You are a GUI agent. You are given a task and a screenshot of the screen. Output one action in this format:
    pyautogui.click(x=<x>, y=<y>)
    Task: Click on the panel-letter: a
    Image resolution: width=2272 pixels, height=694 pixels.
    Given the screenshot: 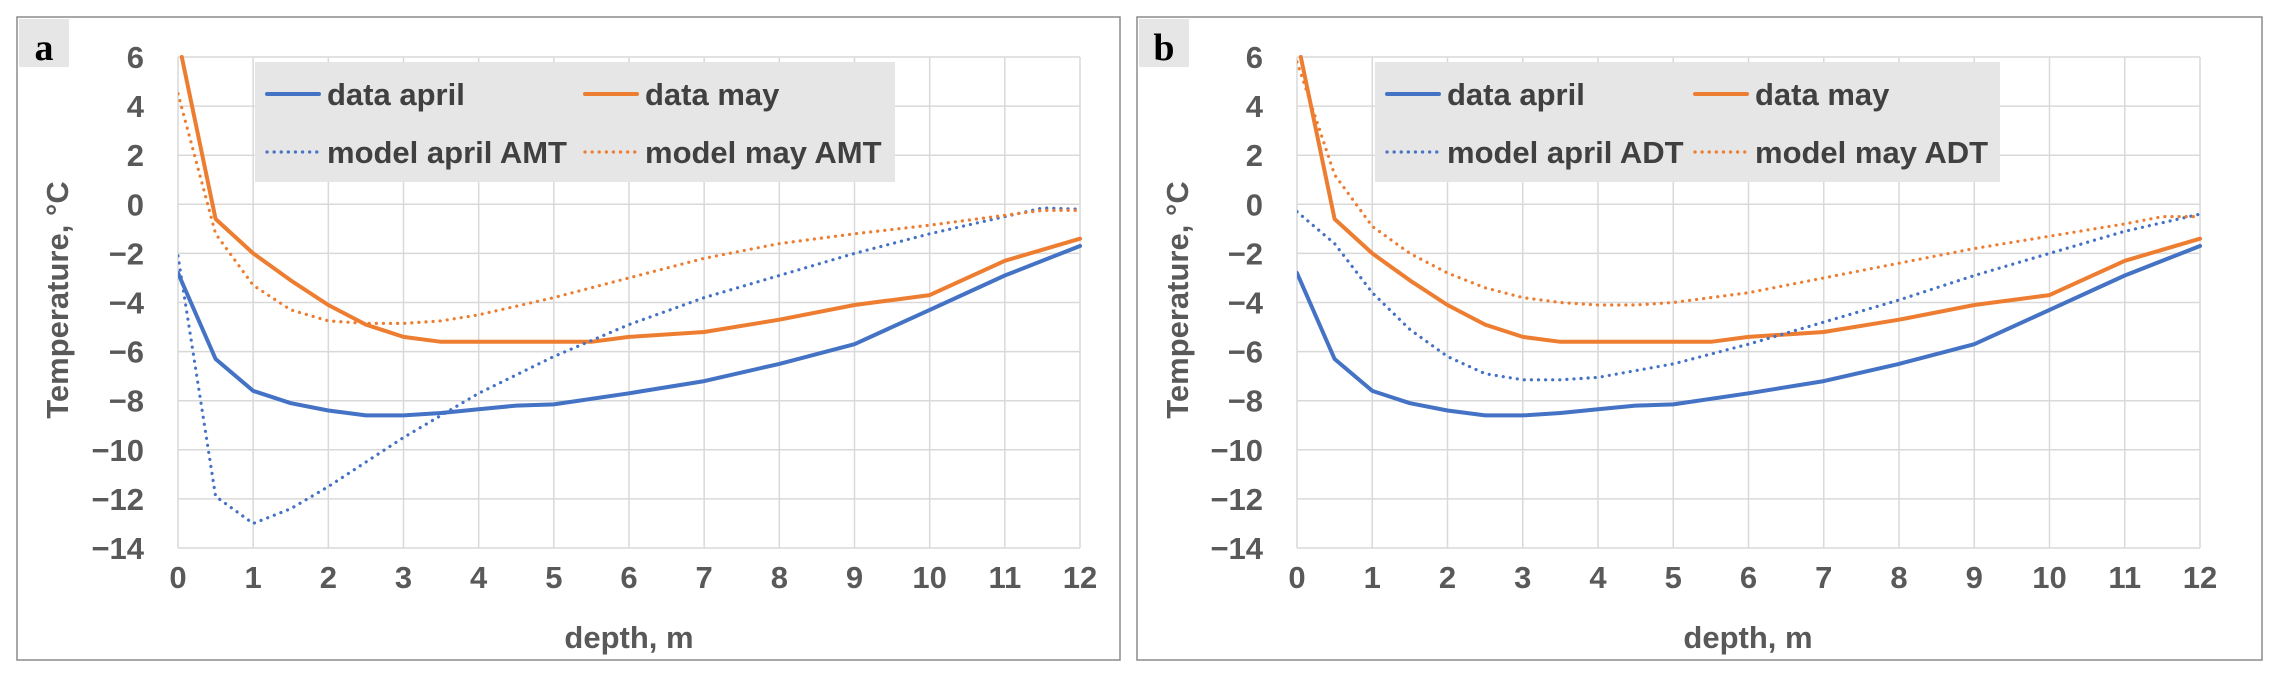 What is the action you would take?
    pyautogui.click(x=44, y=48)
    